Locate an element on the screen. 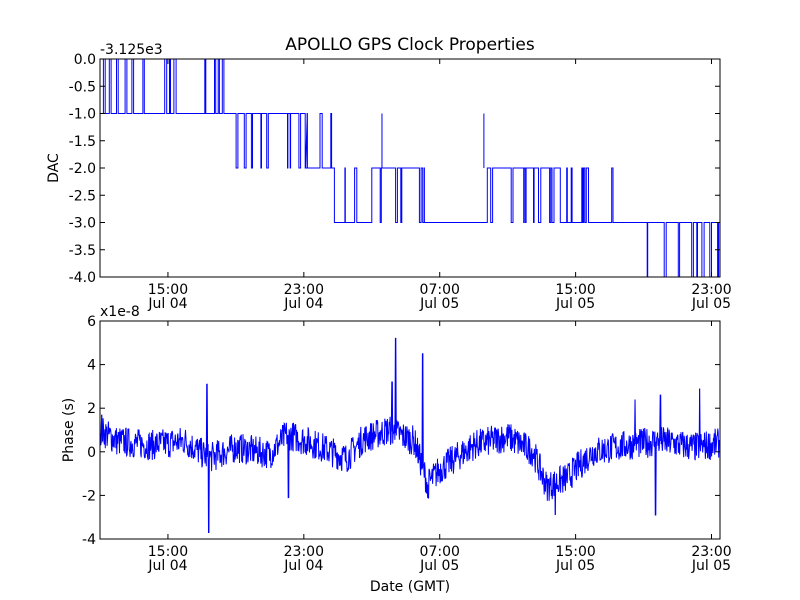  0-y-tick-label: -0.5 is located at coordinates (82, 87).